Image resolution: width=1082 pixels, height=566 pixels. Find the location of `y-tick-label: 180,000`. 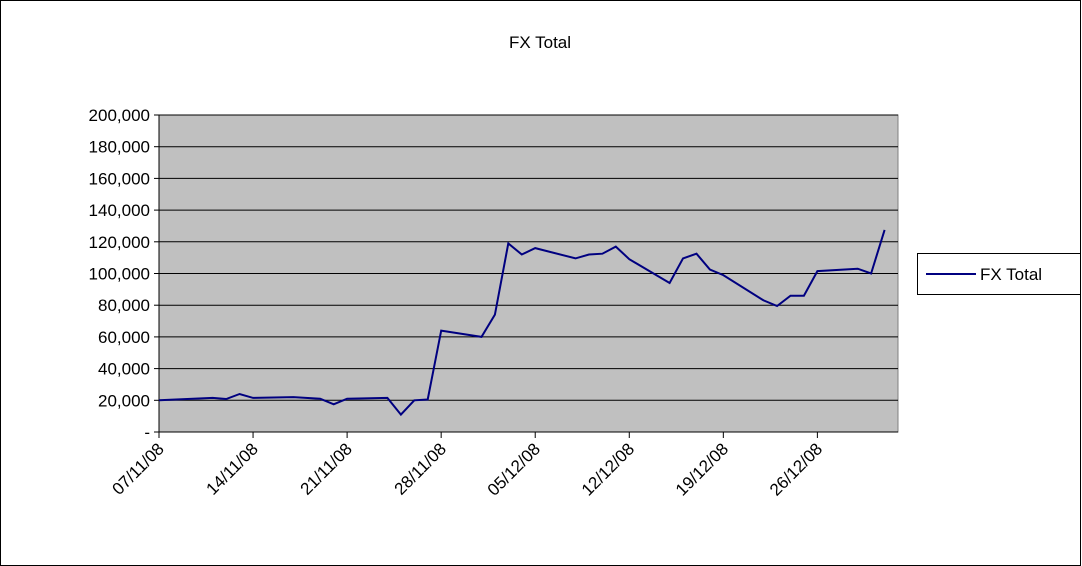

y-tick-label: 180,000 is located at coordinates (119, 147).